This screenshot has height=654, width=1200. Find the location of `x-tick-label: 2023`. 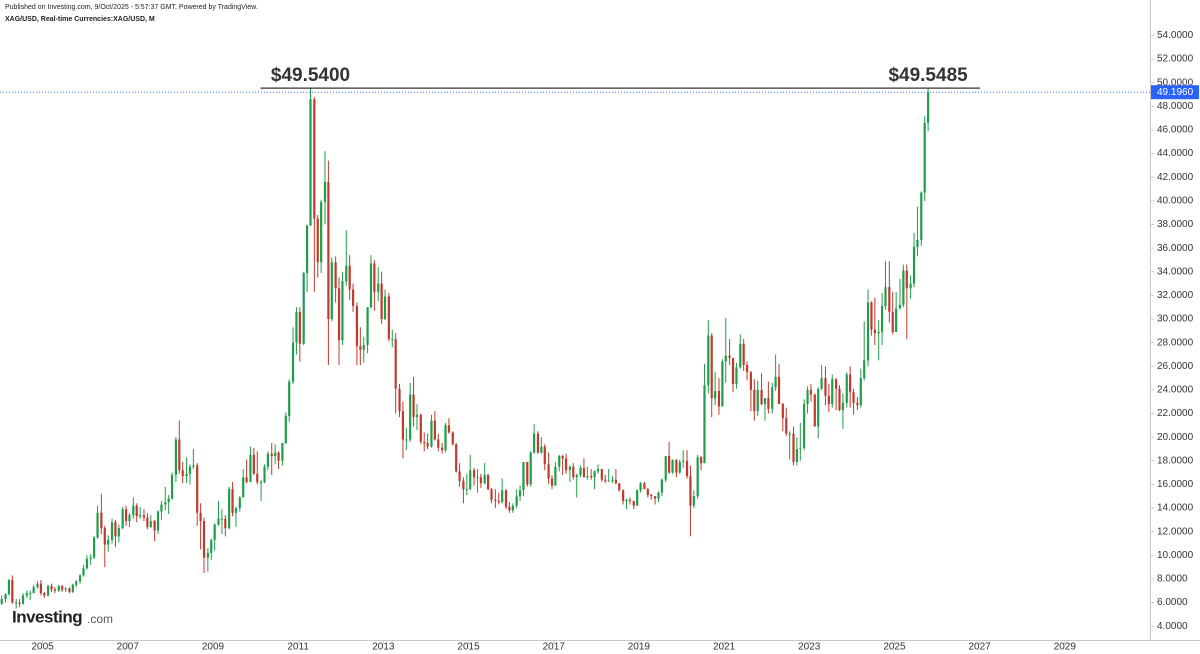

x-tick-label: 2023 is located at coordinates (809, 647).